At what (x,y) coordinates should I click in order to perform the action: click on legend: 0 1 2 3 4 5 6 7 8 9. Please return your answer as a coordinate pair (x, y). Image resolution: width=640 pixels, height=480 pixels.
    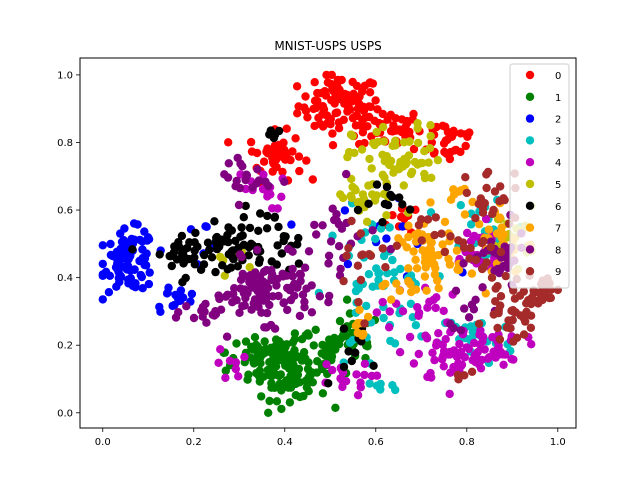
    Looking at the image, I should click on (539, 176).